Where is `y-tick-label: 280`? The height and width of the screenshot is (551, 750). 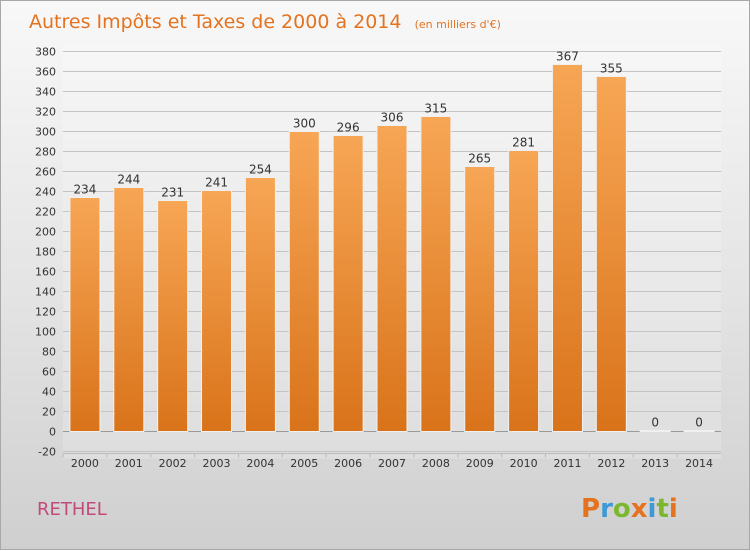 y-tick-label: 280 is located at coordinates (45, 152).